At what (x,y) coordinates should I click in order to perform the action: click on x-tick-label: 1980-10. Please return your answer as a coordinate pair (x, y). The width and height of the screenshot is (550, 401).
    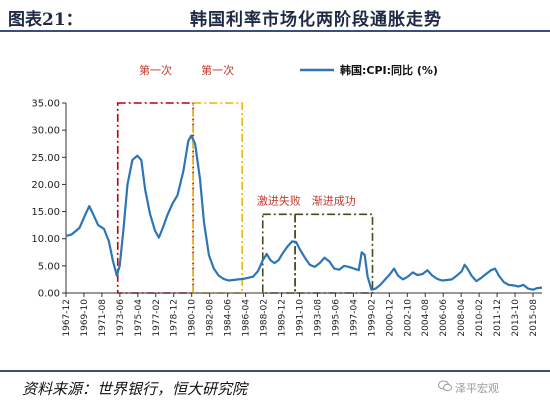
    Looking at the image, I should click on (193, 318).